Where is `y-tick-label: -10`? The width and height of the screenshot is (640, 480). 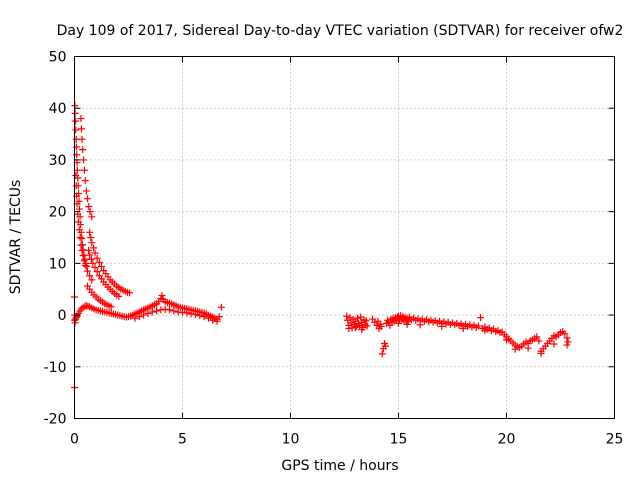 y-tick-label: -10 is located at coordinates (55, 368).